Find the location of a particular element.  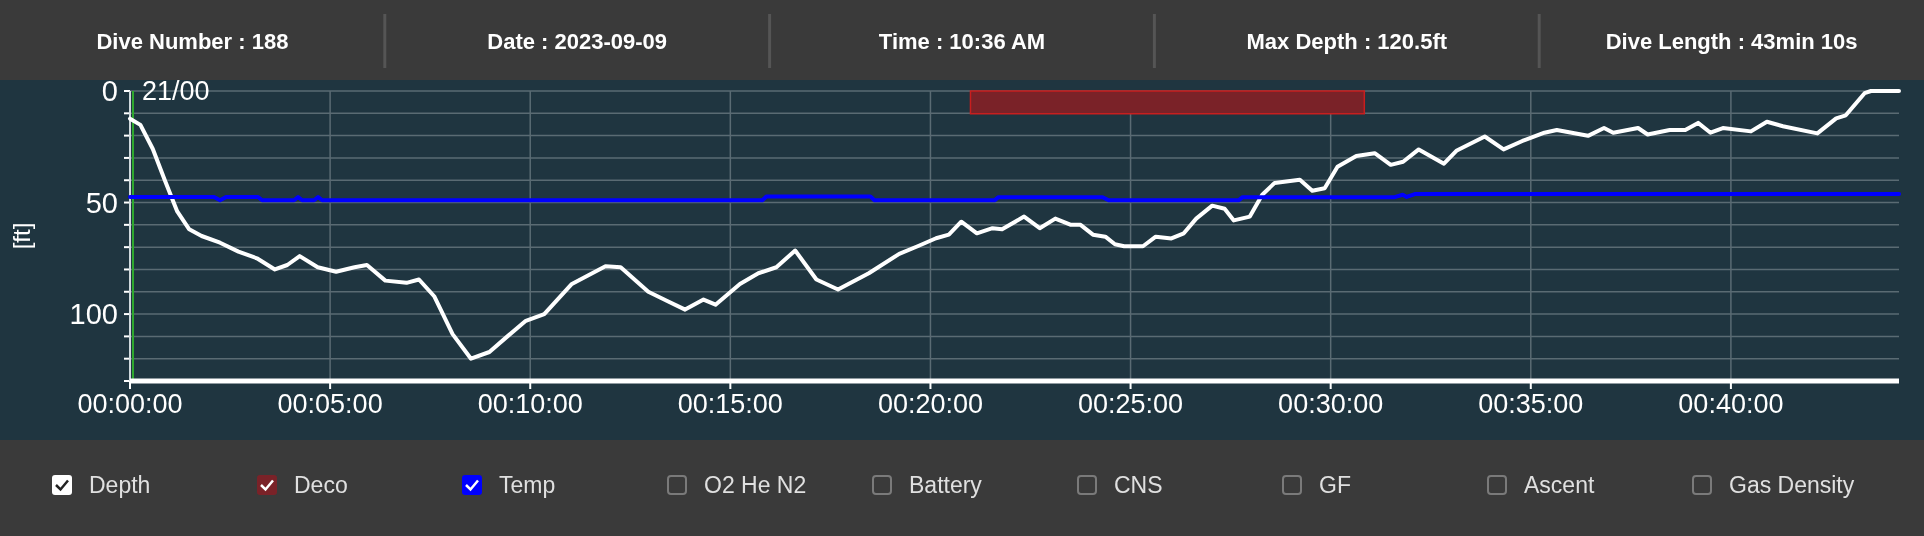

x-tick-label: 00:15:00 is located at coordinates (730, 404).